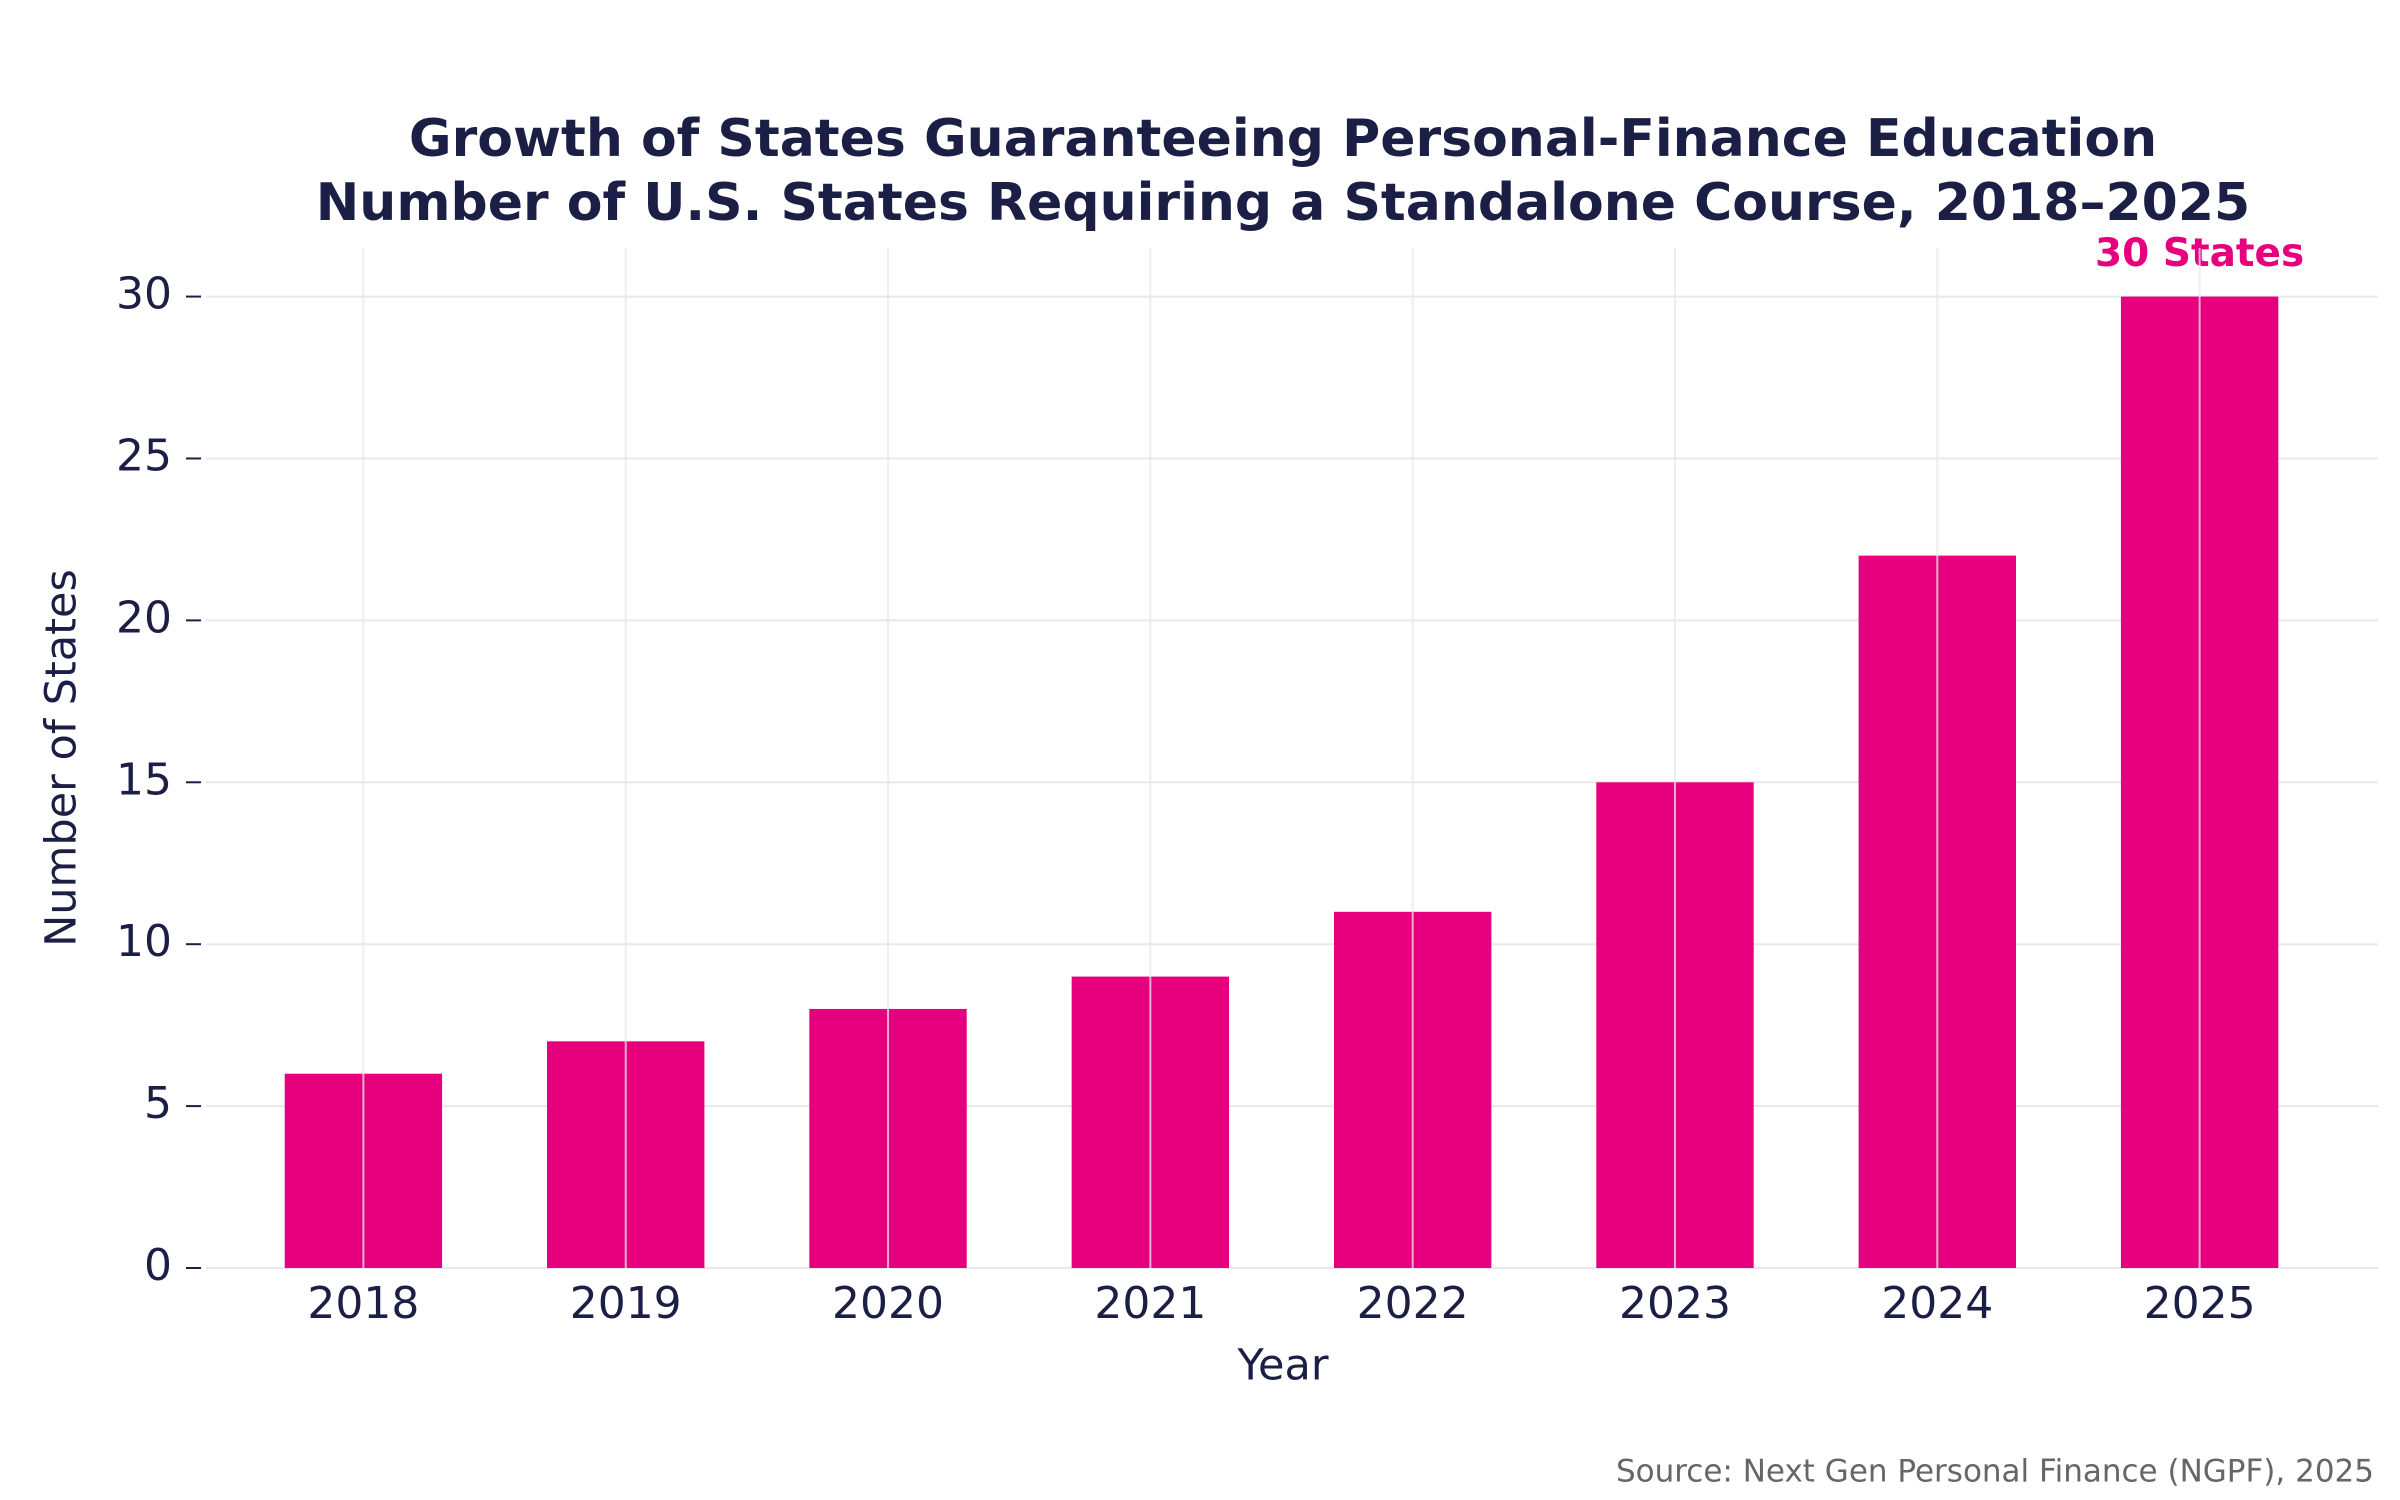  Describe the element at coordinates (1937, 1303) in the screenshot. I see `x-tick-label: 2024` at that location.